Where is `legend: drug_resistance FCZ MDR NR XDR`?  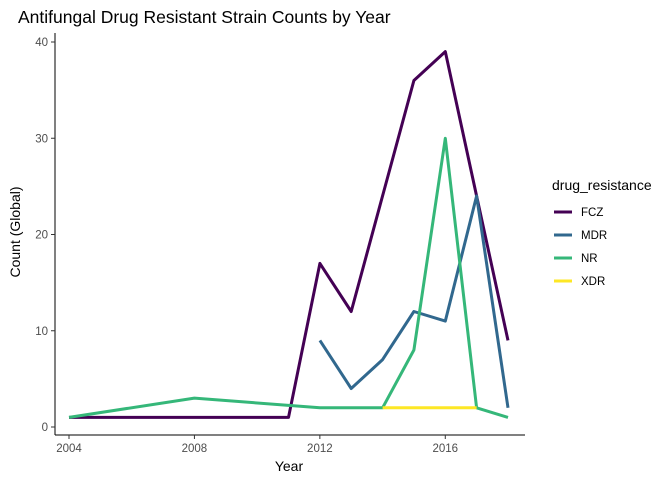
legend: drug_resistance FCZ MDR NR XDR is located at coordinates (602, 232).